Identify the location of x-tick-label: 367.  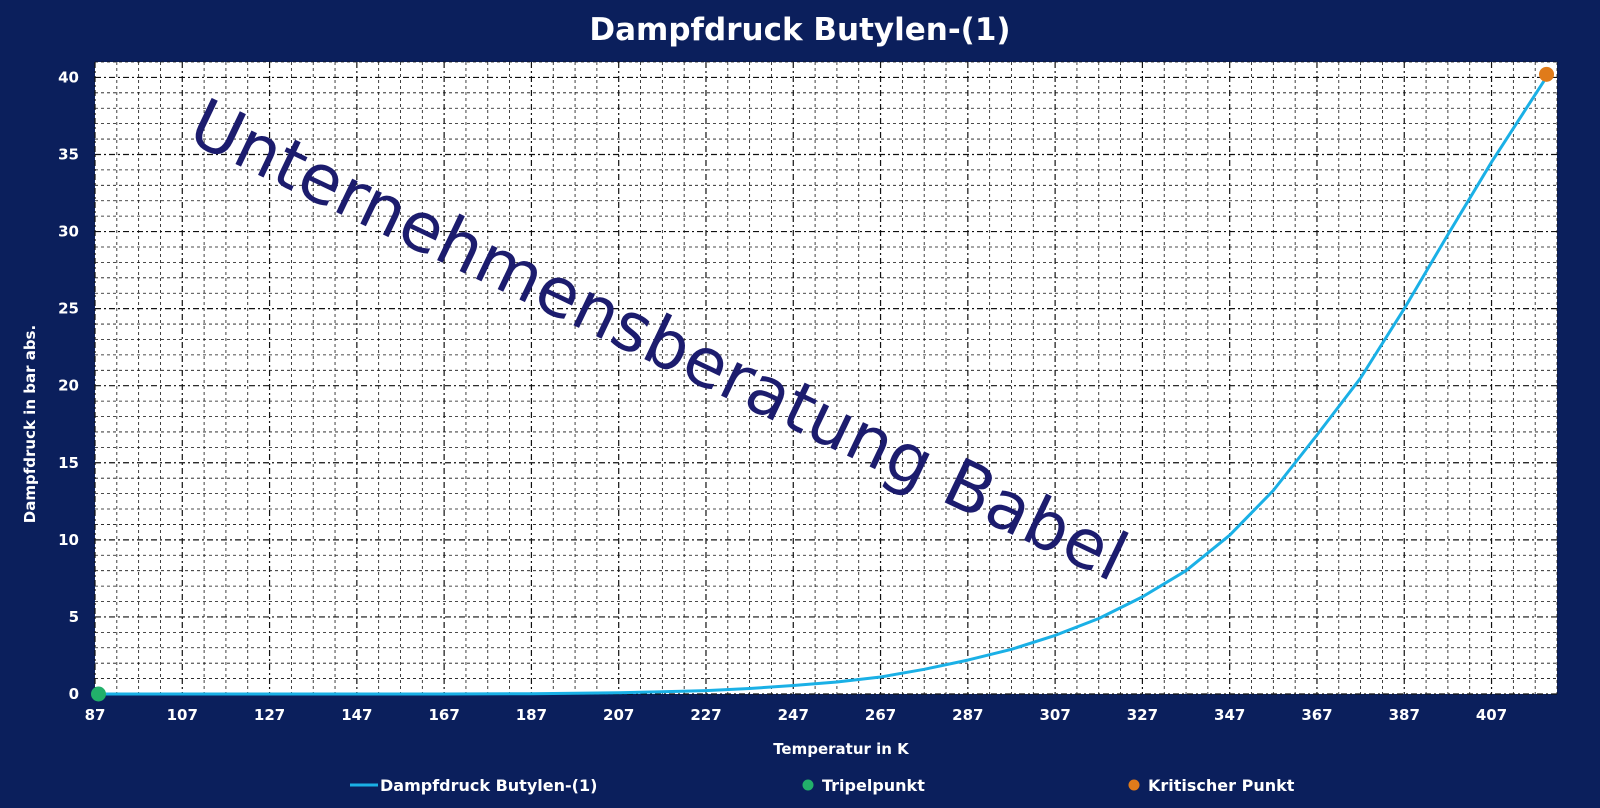
(1316, 715).